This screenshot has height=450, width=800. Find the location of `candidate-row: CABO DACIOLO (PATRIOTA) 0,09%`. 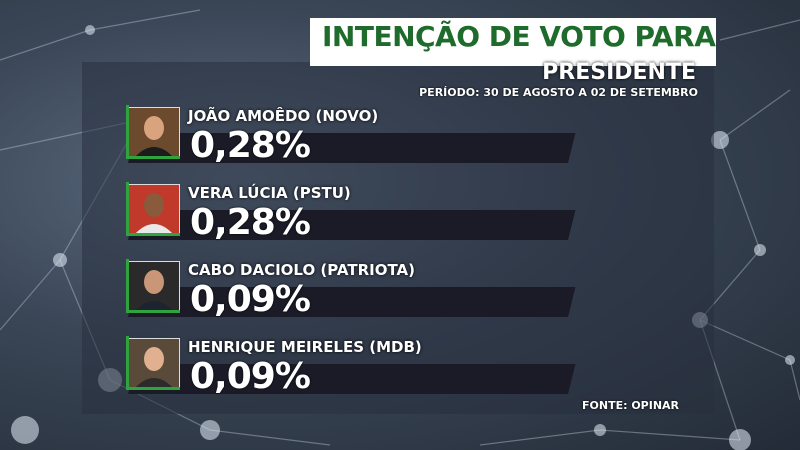

candidate-row: CABO DACIOLO (PATRIOTA) 0,09% is located at coordinates (352, 295).